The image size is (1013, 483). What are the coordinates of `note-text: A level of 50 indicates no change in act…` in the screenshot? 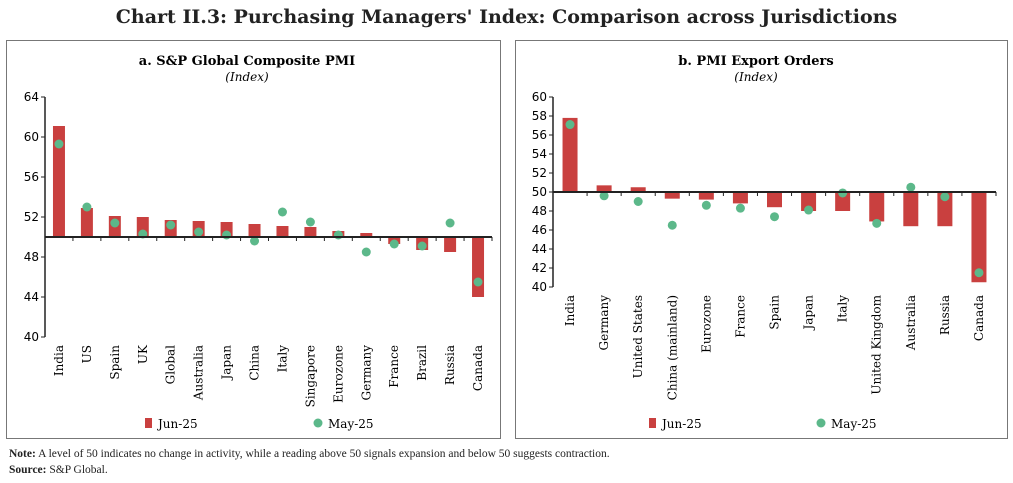 It's located at (322, 454).